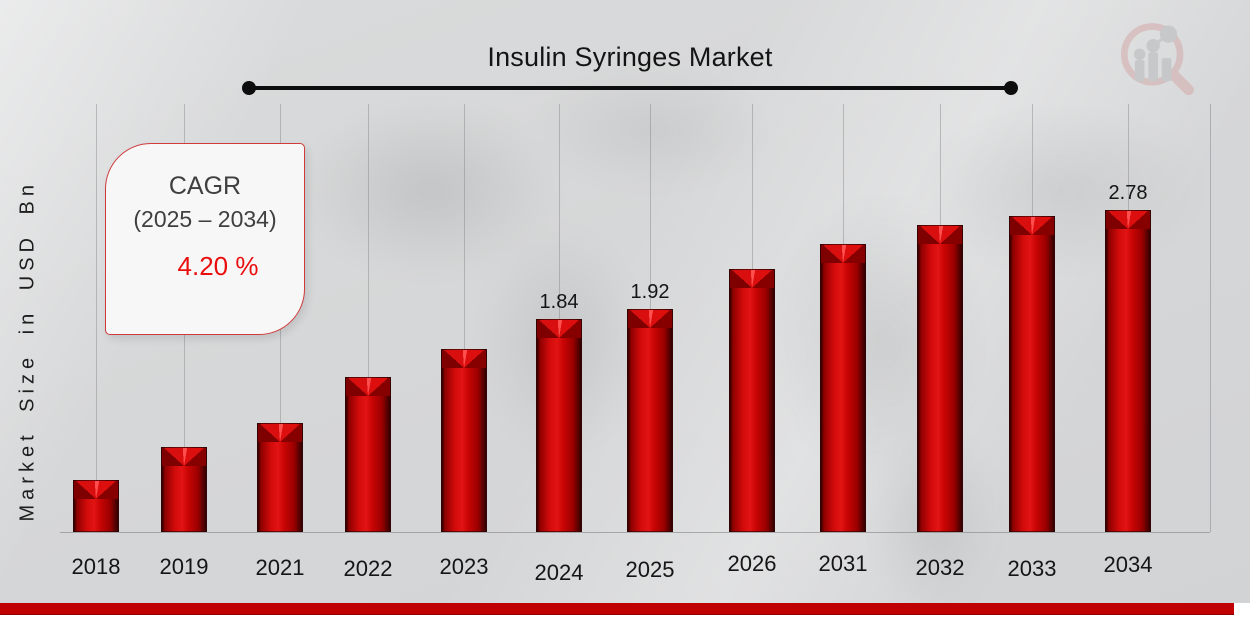  I want to click on bar-2021, so click(280, 477).